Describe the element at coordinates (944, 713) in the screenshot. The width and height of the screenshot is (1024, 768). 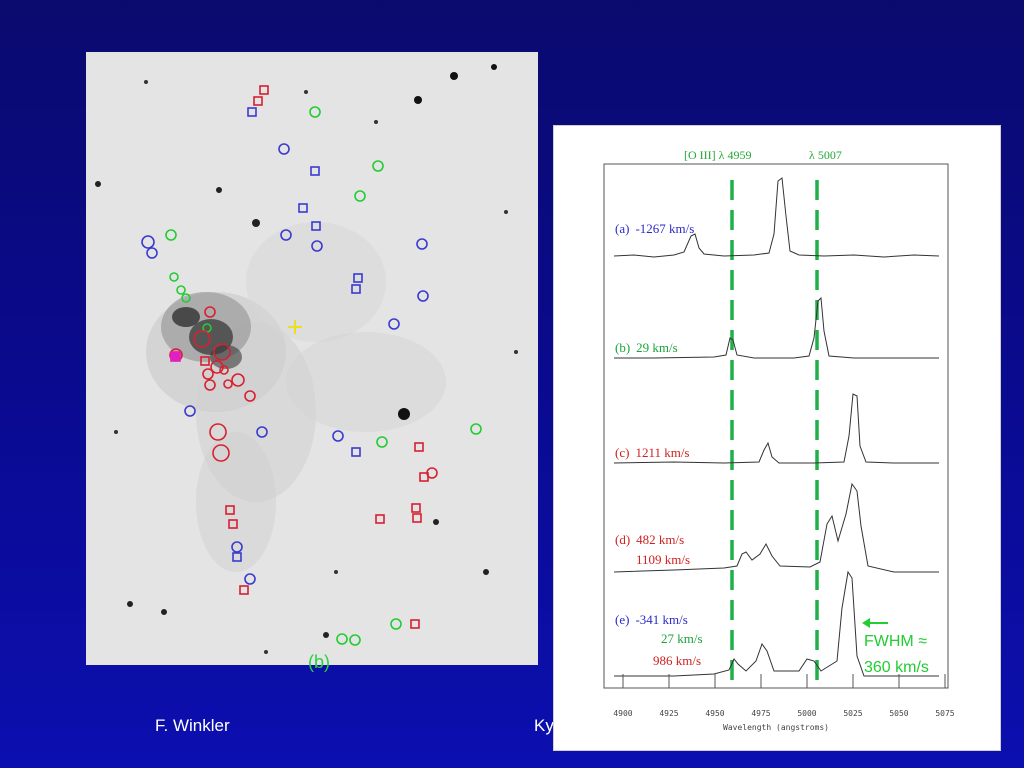
I see `x-tick-label: 5075` at that location.